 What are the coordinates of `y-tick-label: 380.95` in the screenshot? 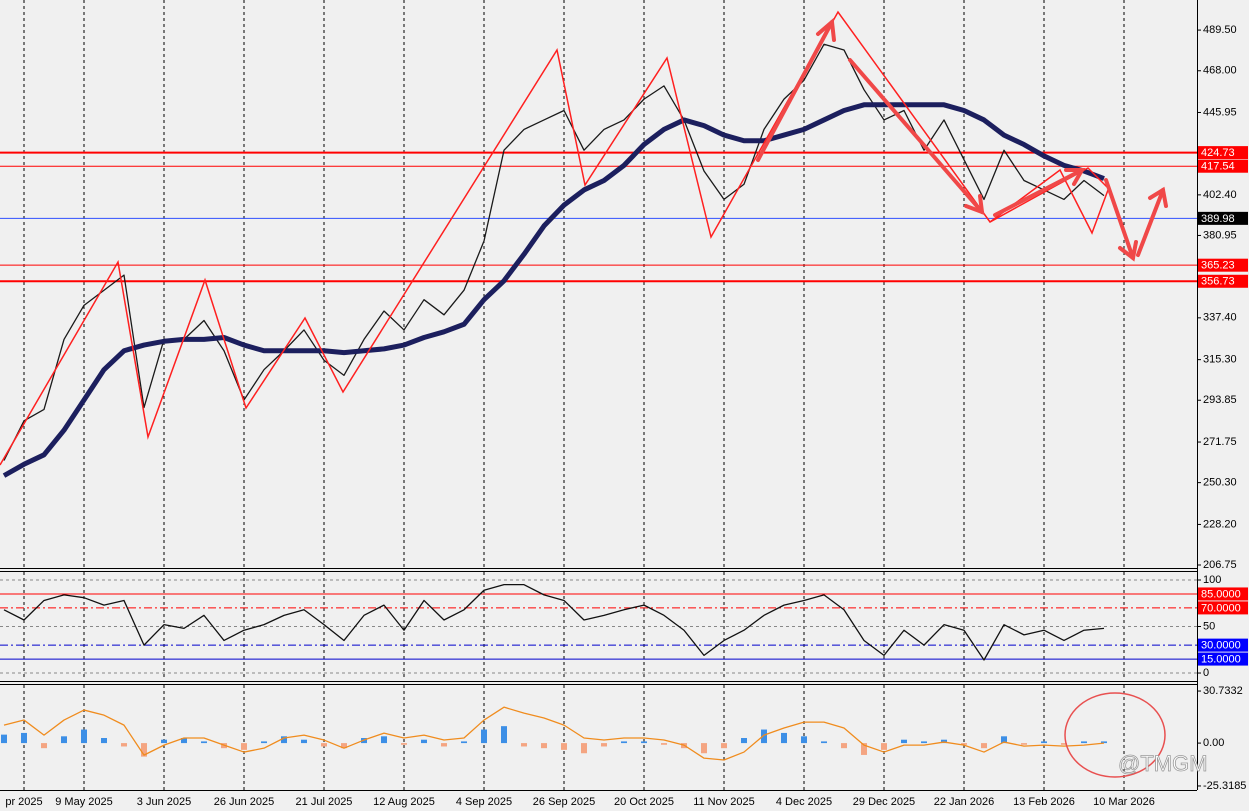 It's located at (1220, 235).